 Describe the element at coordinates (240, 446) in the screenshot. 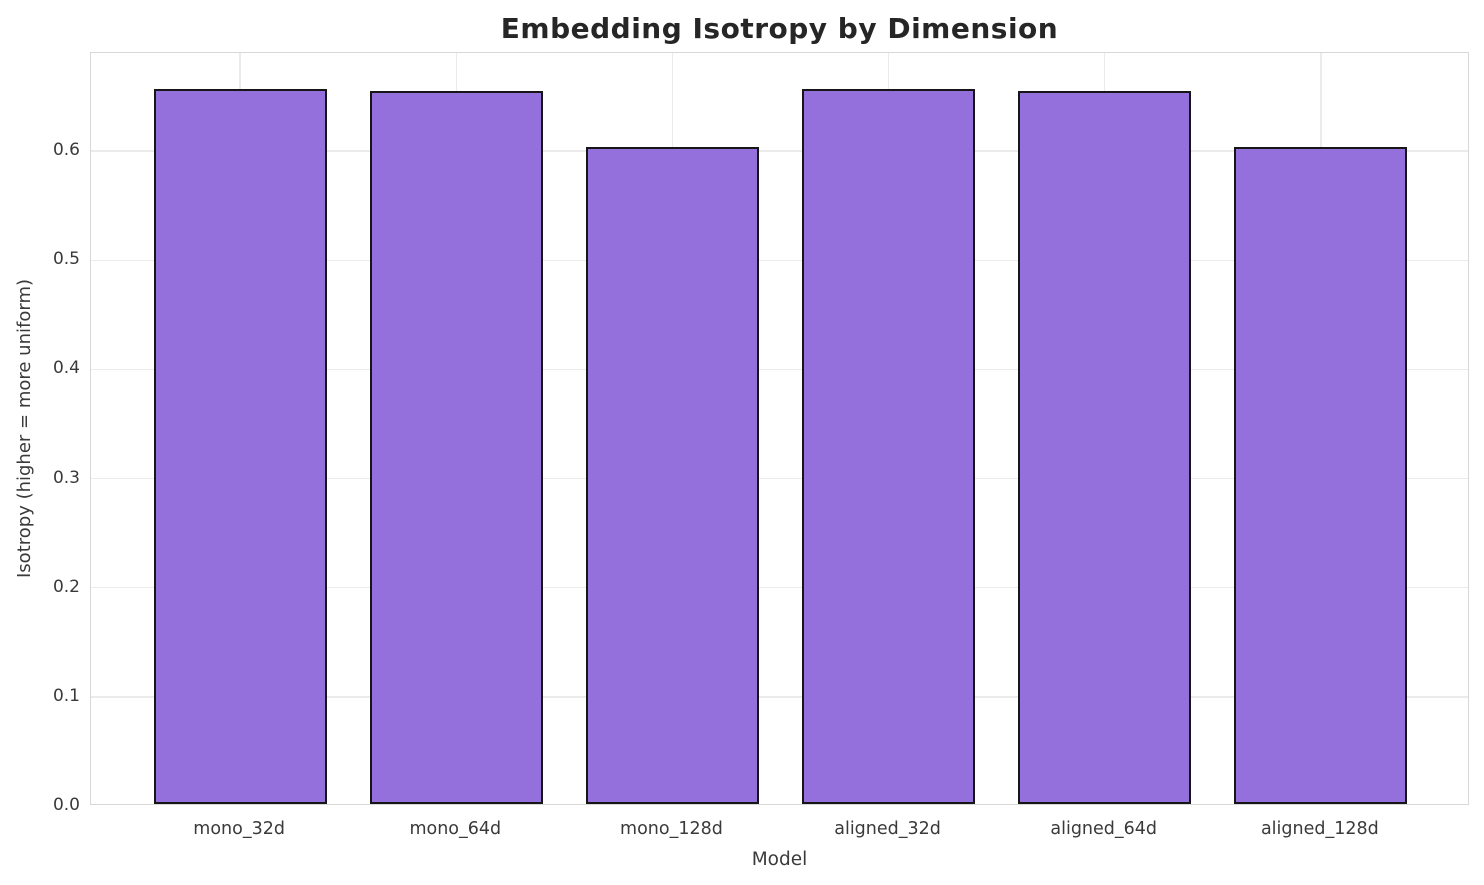

I see `bar-mono_32d` at that location.